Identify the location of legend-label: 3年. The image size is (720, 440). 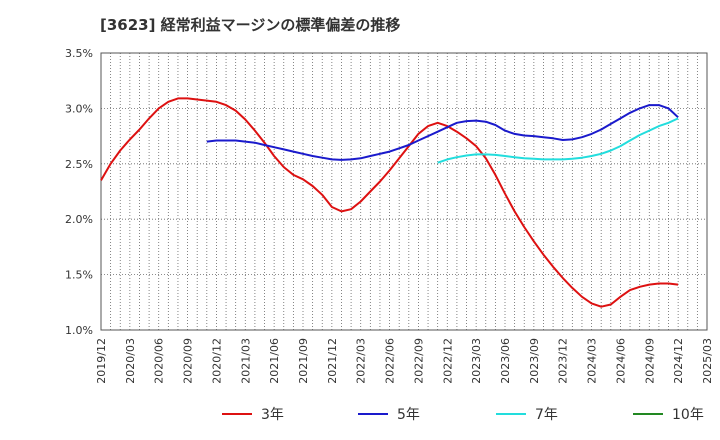
(272, 415).